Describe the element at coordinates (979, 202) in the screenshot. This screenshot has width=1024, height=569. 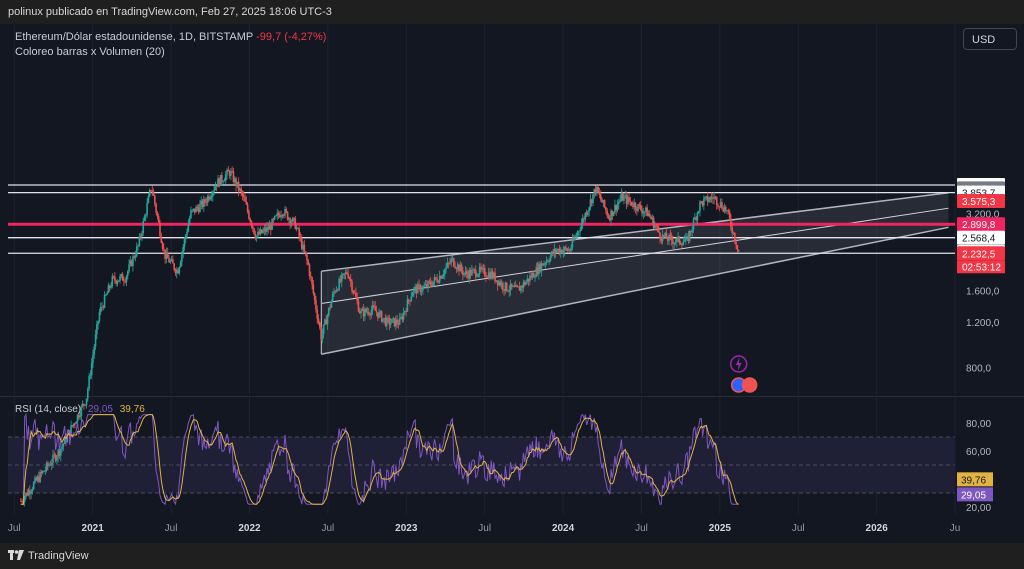
I see `price-label: 3.575,3` at that location.